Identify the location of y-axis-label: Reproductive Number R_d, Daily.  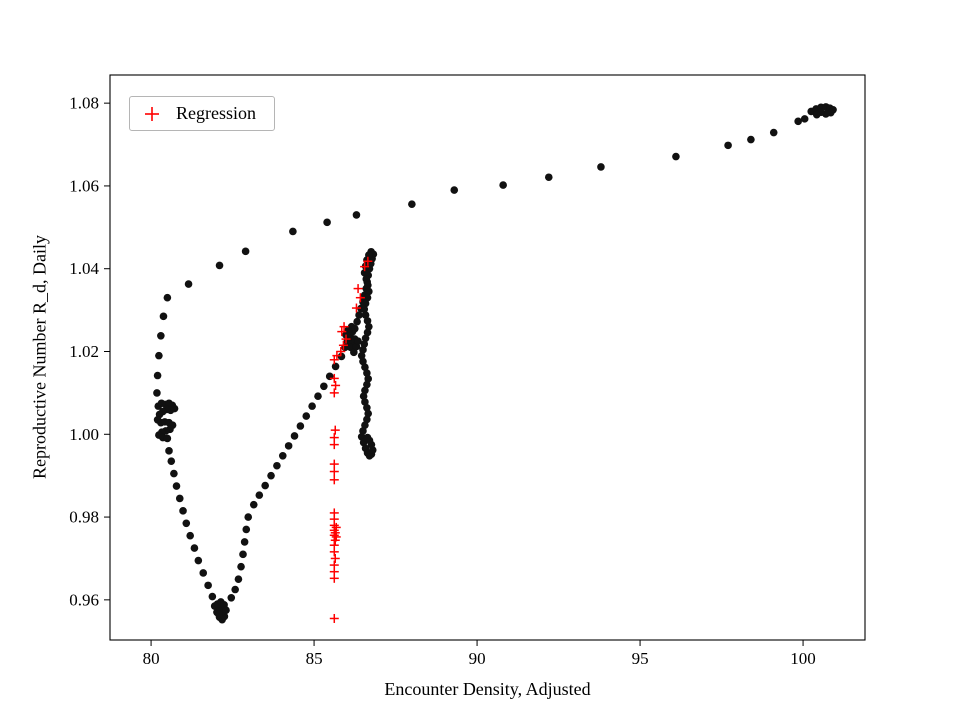
(39, 357).